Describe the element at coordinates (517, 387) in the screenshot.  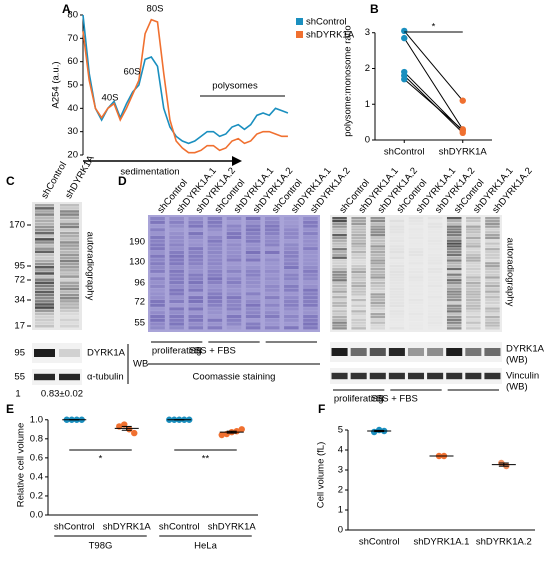
I see `band-label: (WB)` at that location.